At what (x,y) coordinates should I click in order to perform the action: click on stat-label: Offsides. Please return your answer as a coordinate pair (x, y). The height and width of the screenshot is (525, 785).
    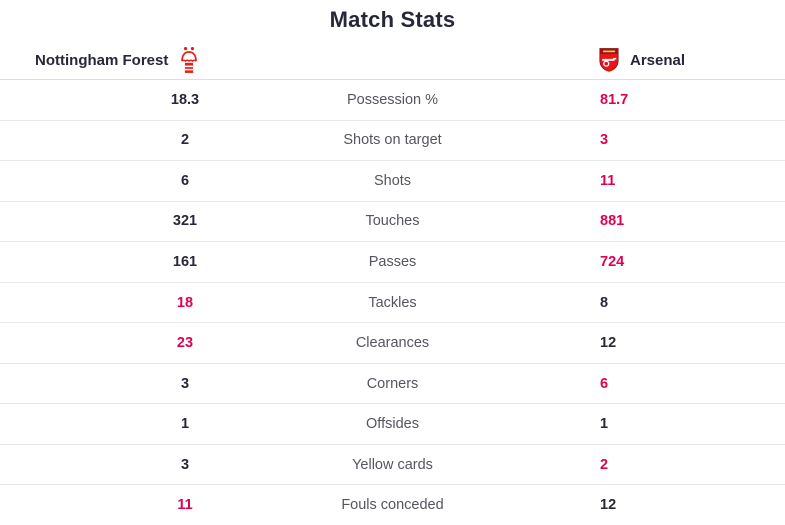
    Looking at the image, I should click on (392, 424).